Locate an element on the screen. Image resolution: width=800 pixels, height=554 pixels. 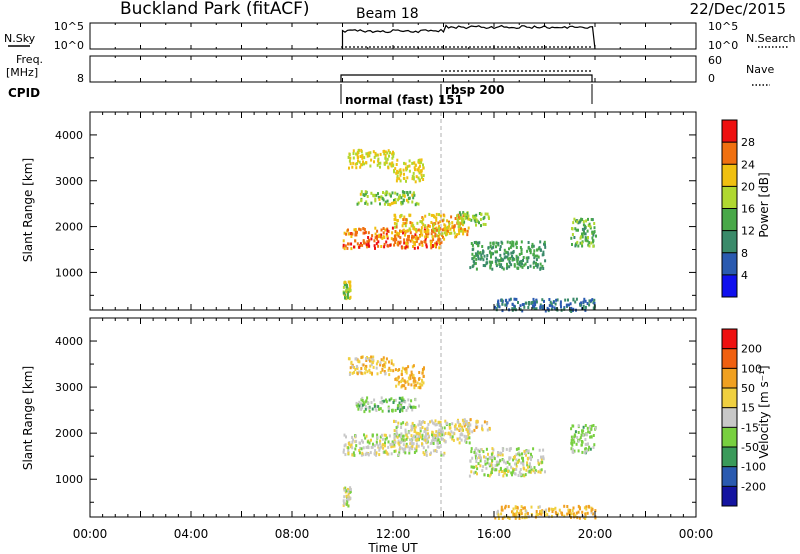
power-cbar-swatch is located at coordinates (729, 175).